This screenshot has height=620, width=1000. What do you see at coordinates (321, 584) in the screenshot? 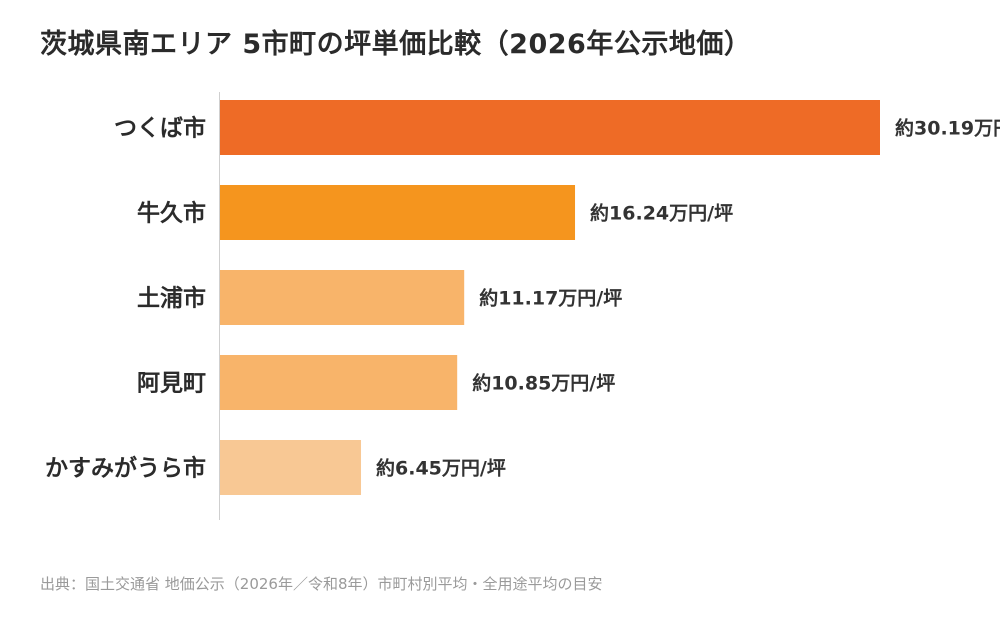
I see `source-note: 出典：国土交通省 地価公示（2026年／令和8年）市町村別平均・全用途平均の目安` at bounding box center [321, 584].